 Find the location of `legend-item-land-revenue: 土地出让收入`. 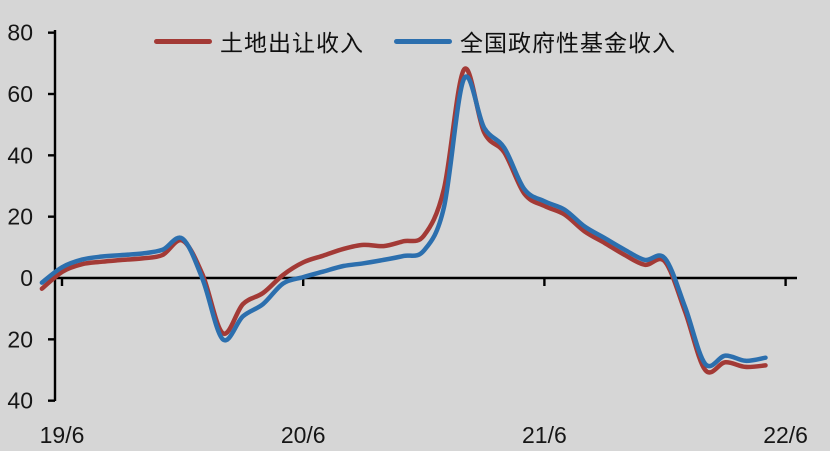

legend-item-land-revenue: 土地出让收入 is located at coordinates (259, 41).